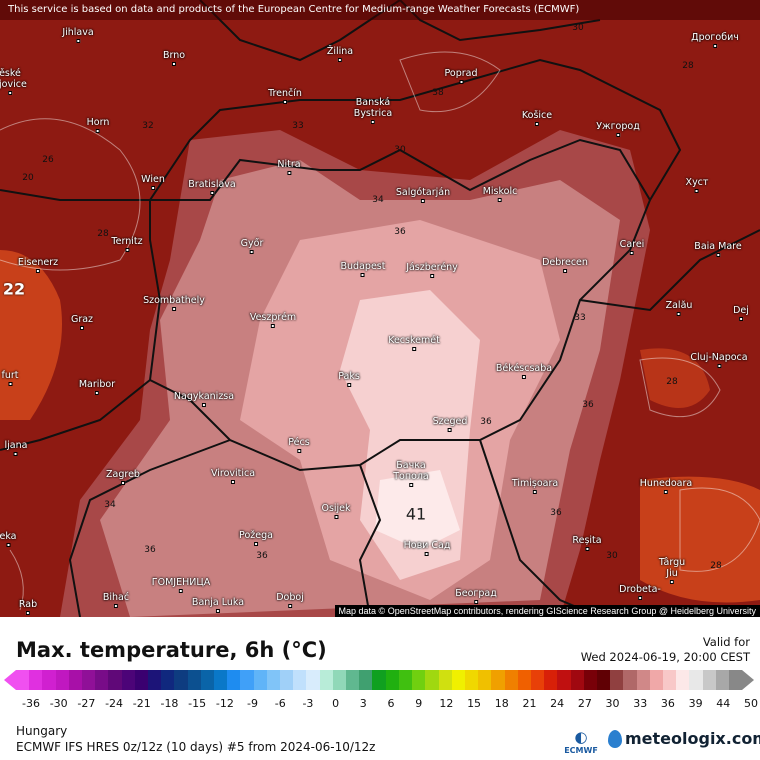 The width and height of the screenshot is (760, 760). What do you see at coordinates (181, 585) in the screenshot?
I see `city-label: ГОМЈЕНИЦА` at bounding box center [181, 585].